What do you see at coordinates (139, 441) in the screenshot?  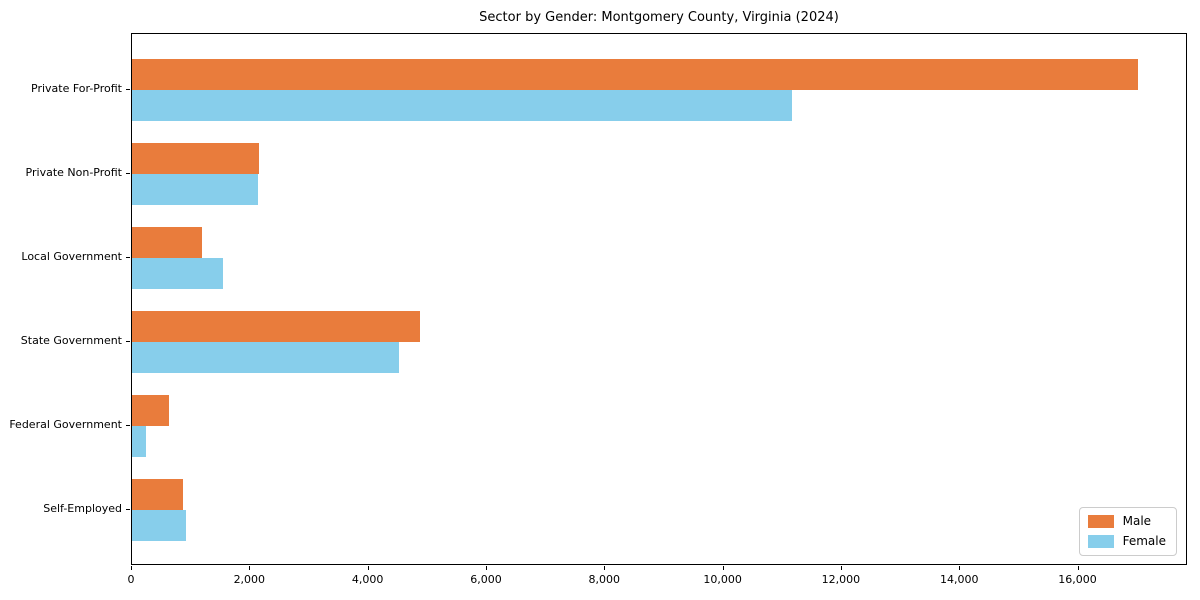 I see `bar-female-federal-government` at bounding box center [139, 441].